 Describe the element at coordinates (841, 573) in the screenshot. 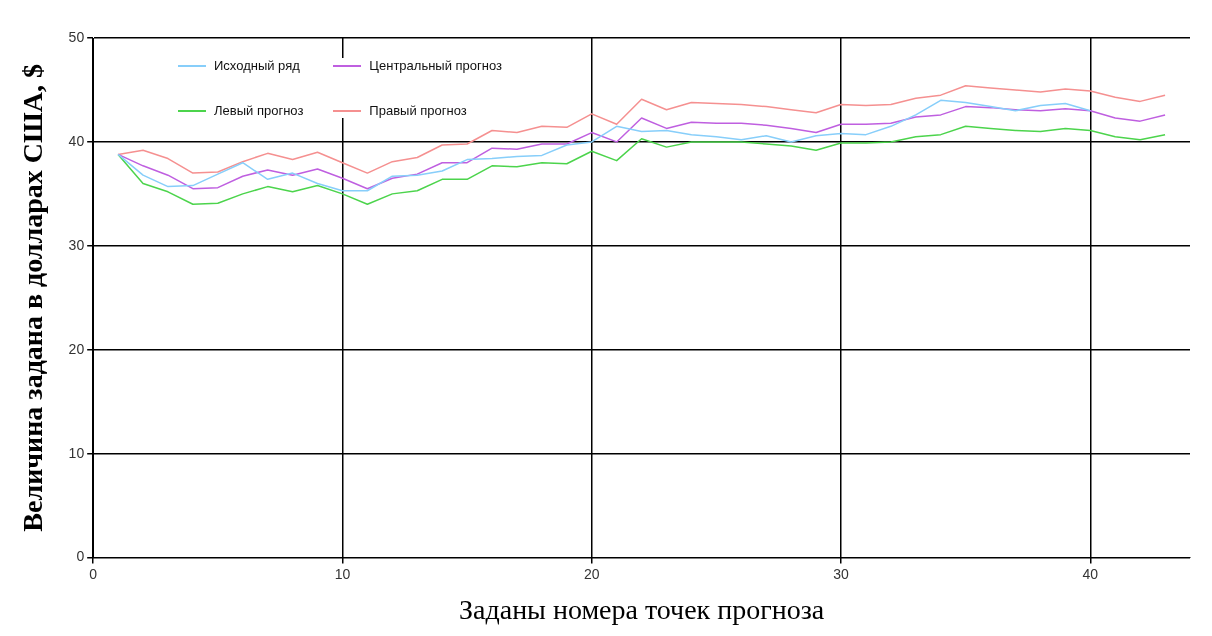

I see `x-tick-label: 30` at that location.